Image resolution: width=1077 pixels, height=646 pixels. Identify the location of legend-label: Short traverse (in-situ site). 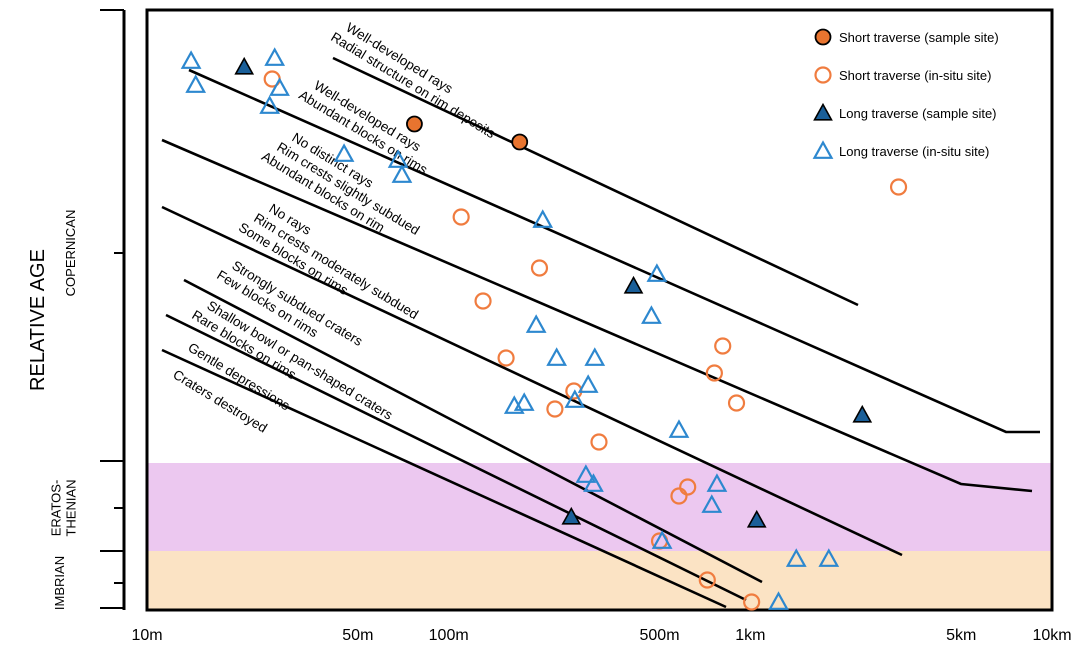
(915, 75).